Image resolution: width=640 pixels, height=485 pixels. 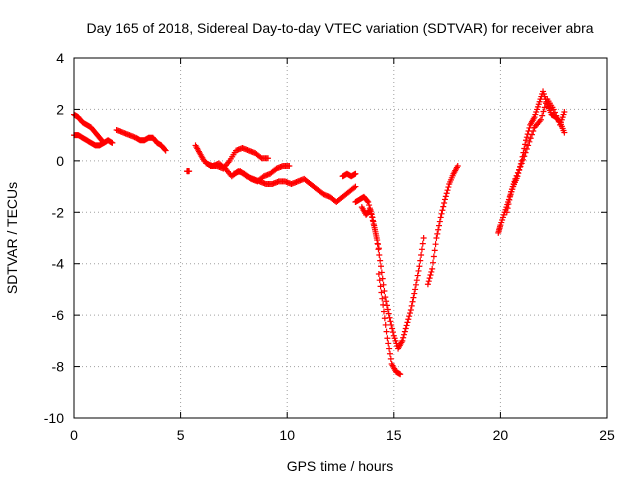 I want to click on series-seg-h, so click(x=442, y=225).